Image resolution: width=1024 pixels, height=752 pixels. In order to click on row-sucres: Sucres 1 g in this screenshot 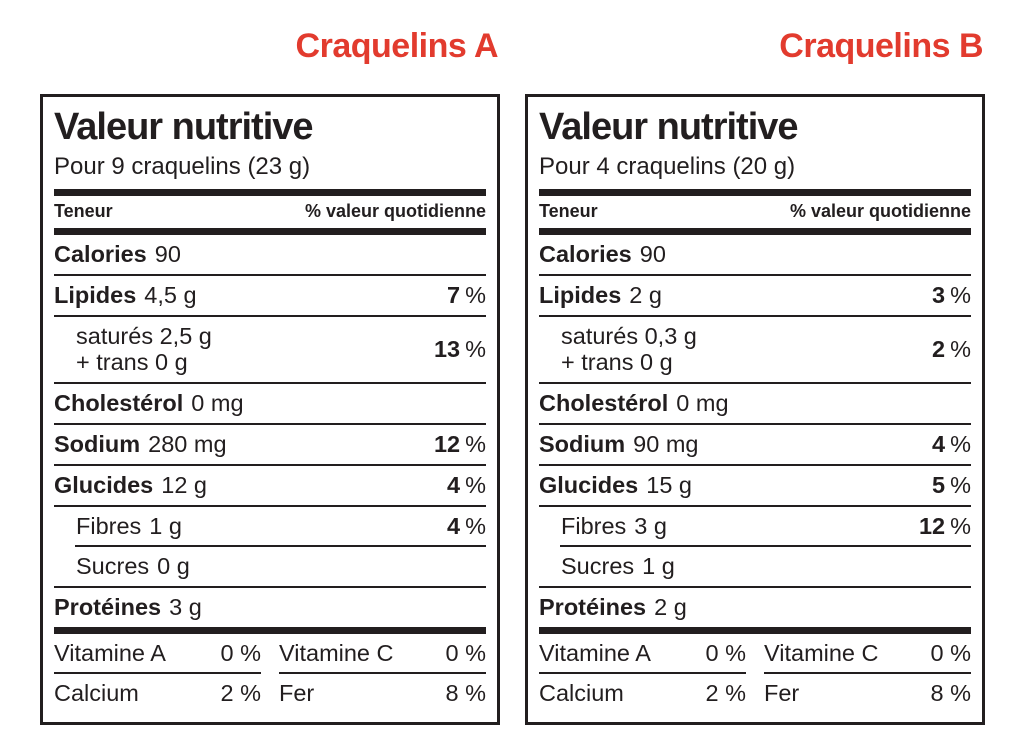, I will do `click(755, 566)`.